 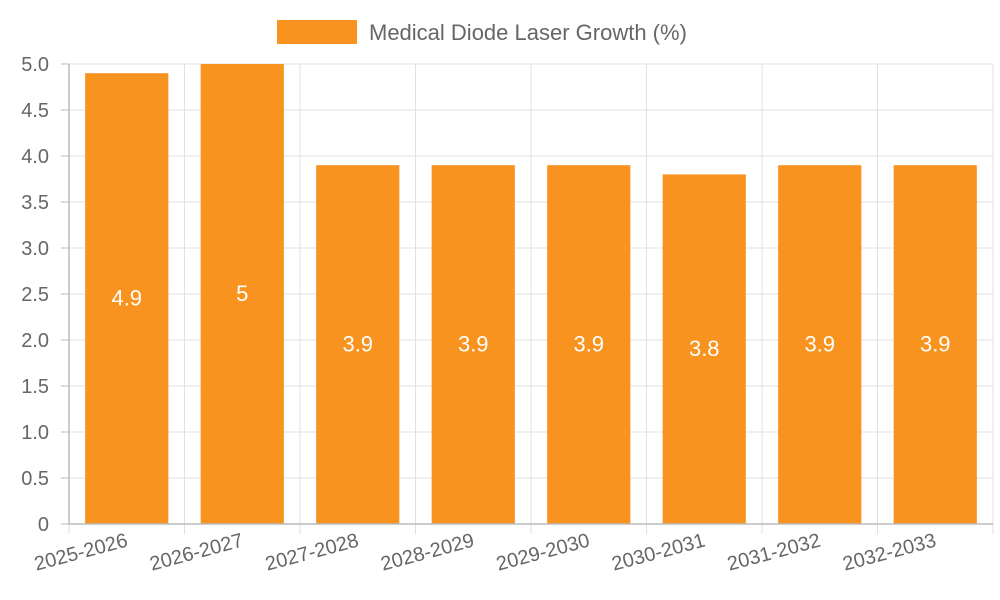 I want to click on y-tick-label: 5.0, so click(x=35, y=65).